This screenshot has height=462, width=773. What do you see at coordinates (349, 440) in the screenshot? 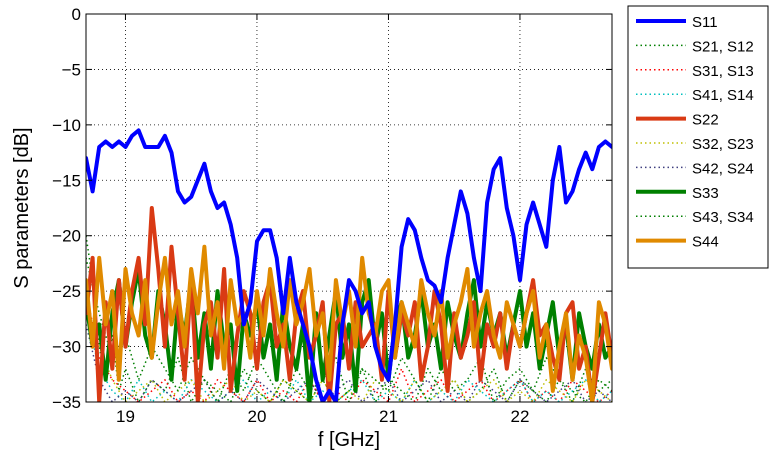
I see `x-axis-label: f [GHz]` at bounding box center [349, 440].